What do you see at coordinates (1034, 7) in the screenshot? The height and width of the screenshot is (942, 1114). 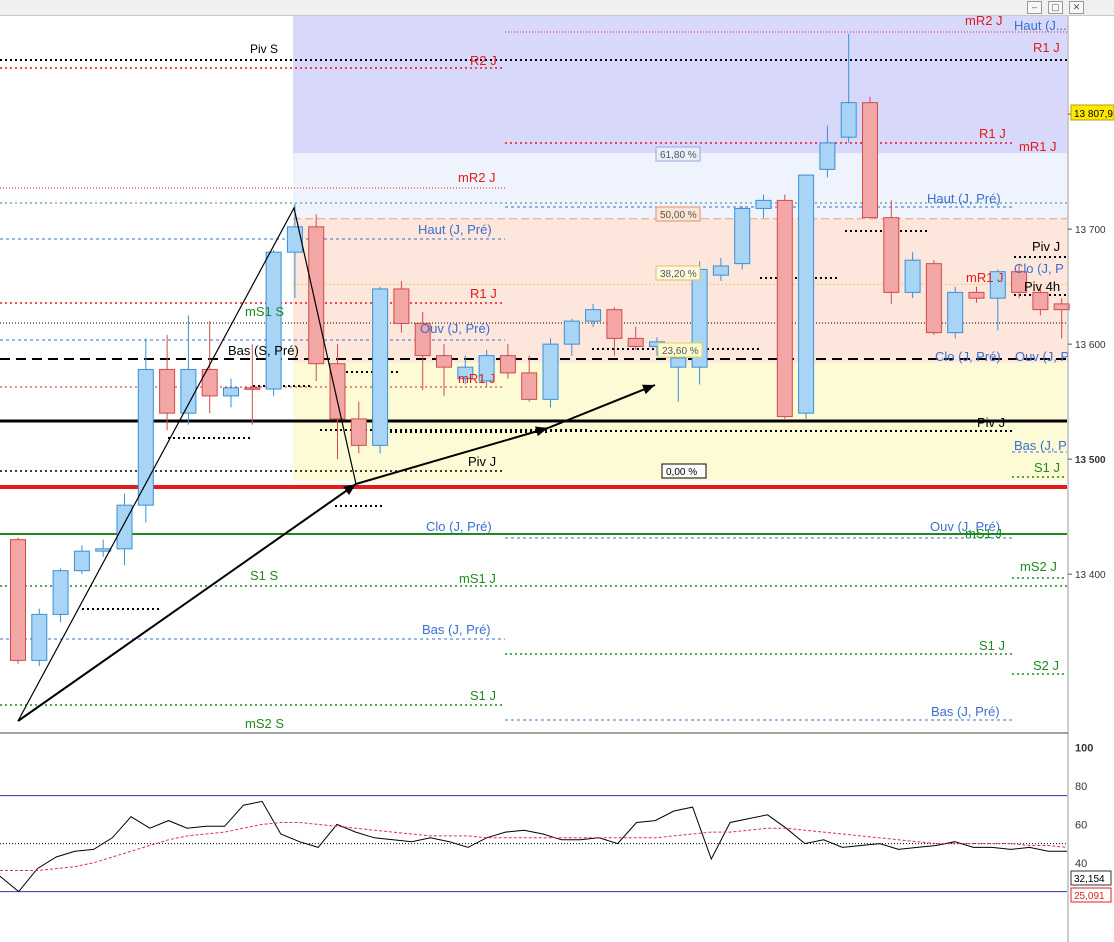 I see `minimize-button: –` at bounding box center [1034, 7].